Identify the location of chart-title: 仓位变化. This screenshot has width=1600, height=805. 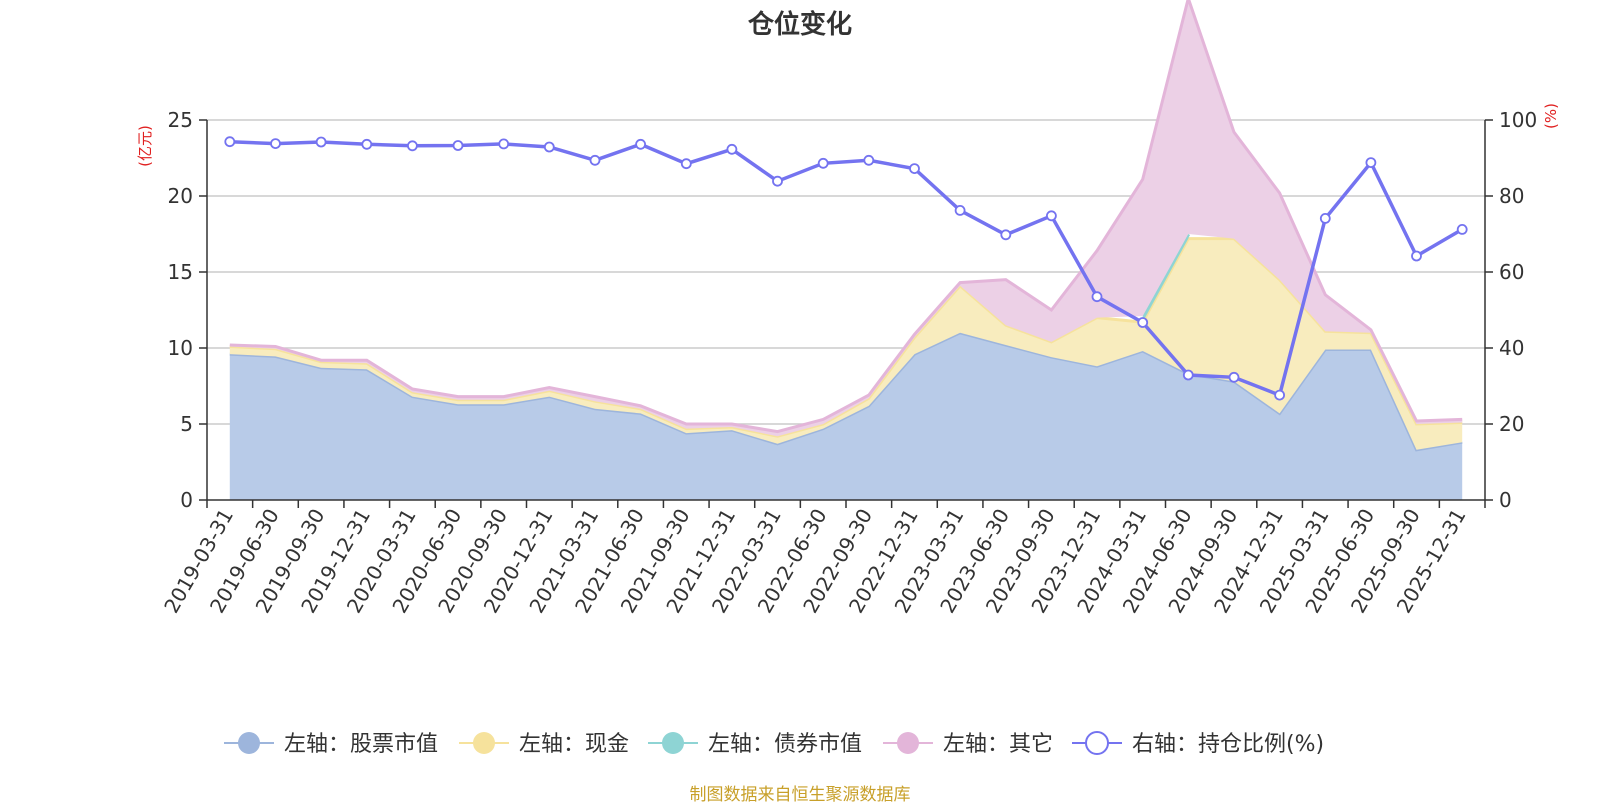
(799, 25).